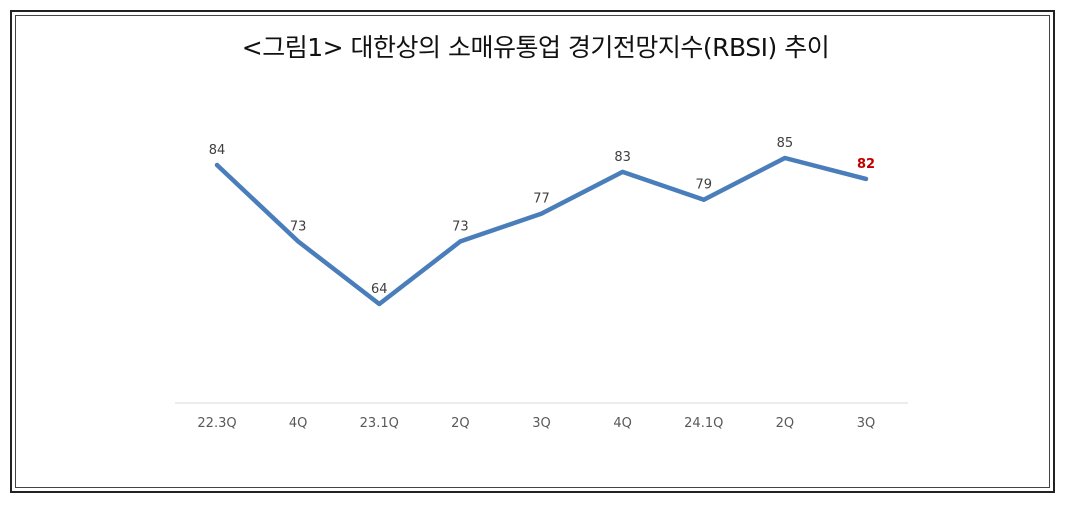  I want to click on x-tick-labels: 22.3Q 4Q 23.1Q 2Q 3Q 4Q 24.1Q 2Q 3Q, so click(536, 423).